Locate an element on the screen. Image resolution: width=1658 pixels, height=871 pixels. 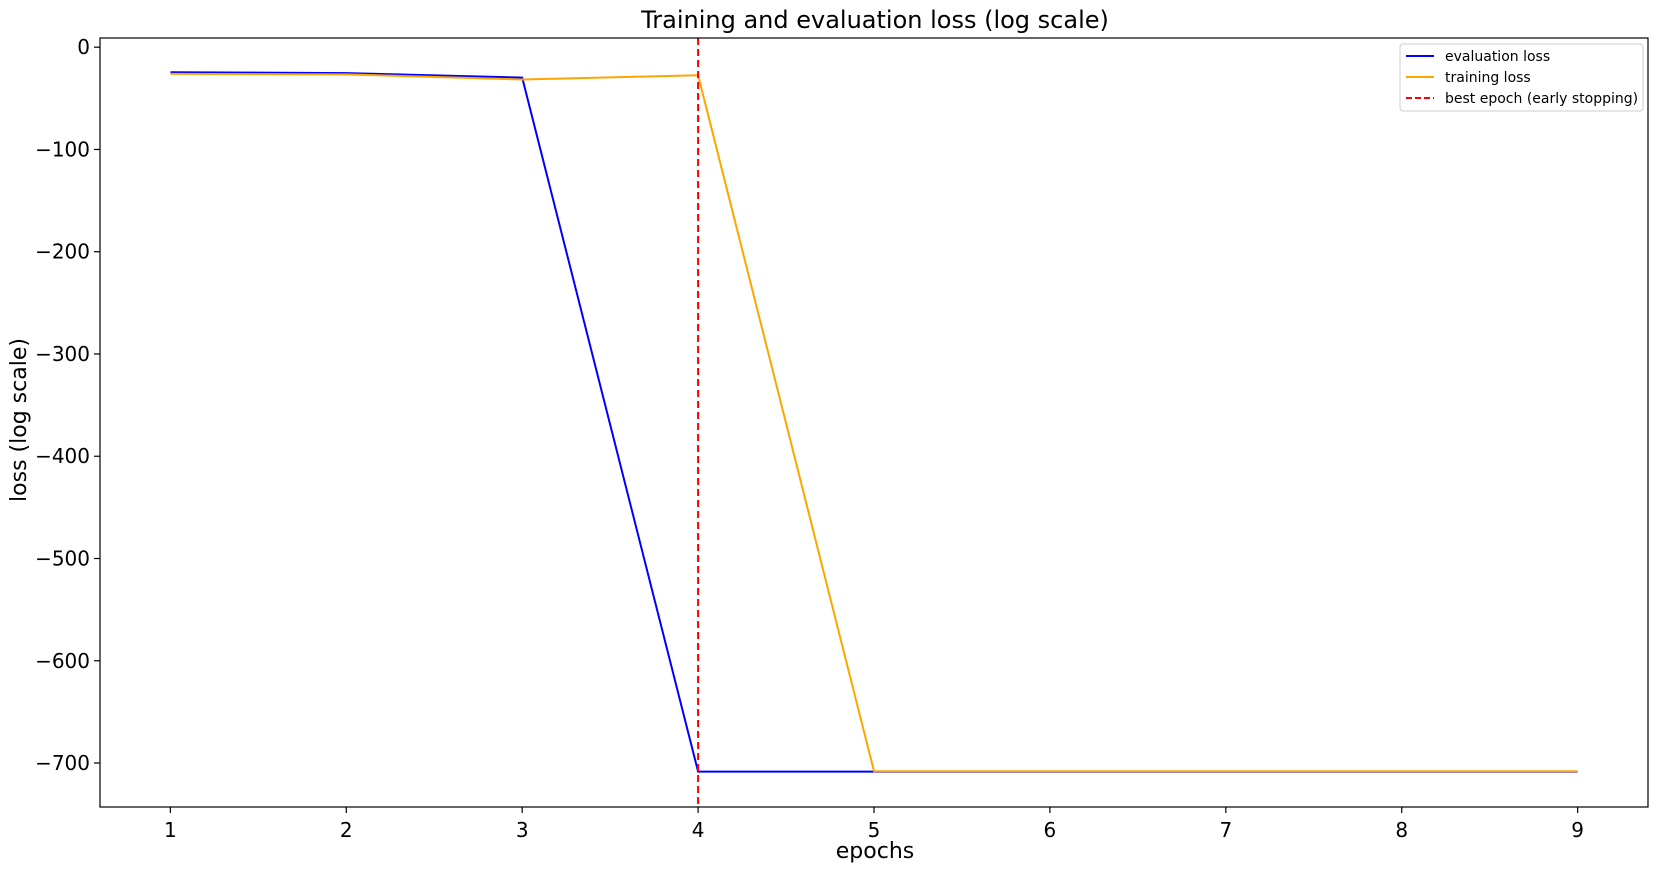
y-tick-label: 0 is located at coordinates (83, 47).